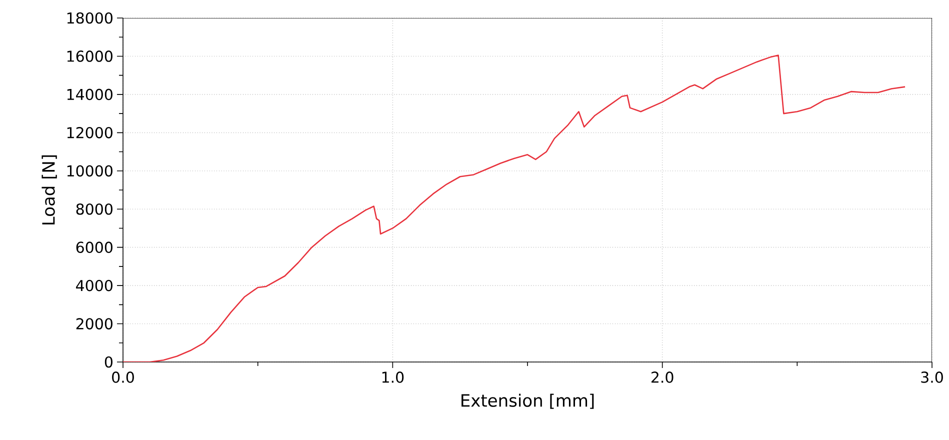  What do you see at coordinates (94, 248) in the screenshot?
I see `y-tick-label: 6000` at bounding box center [94, 248].